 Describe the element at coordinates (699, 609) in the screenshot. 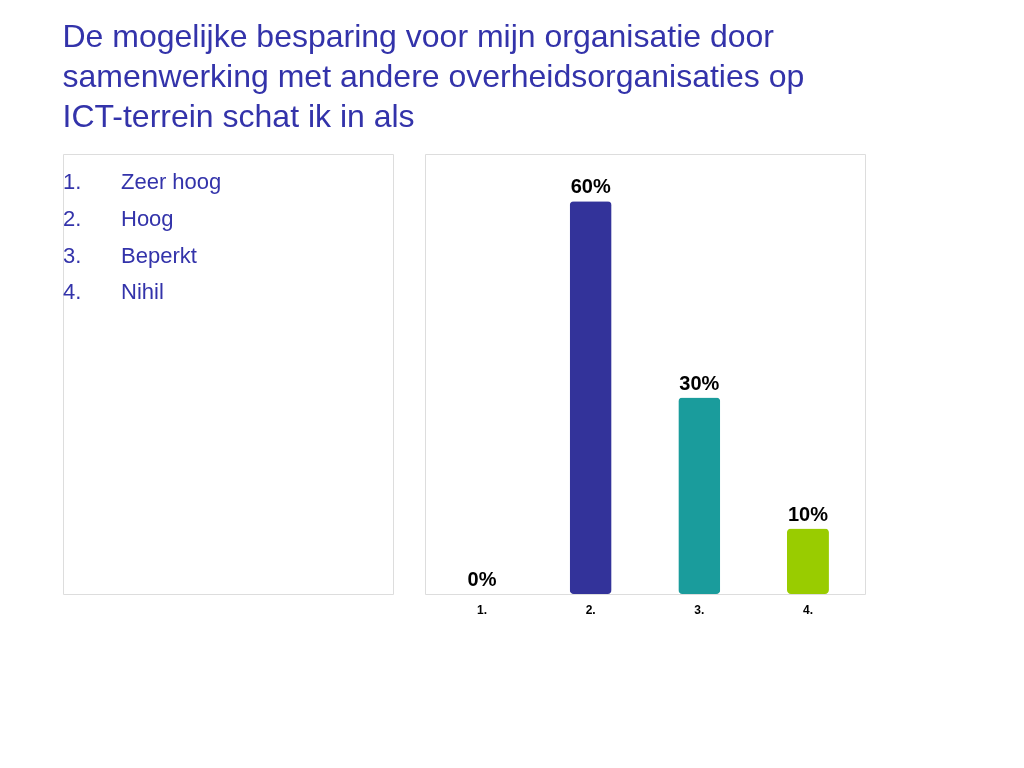

I see `x-tick-label: 3.` at that location.